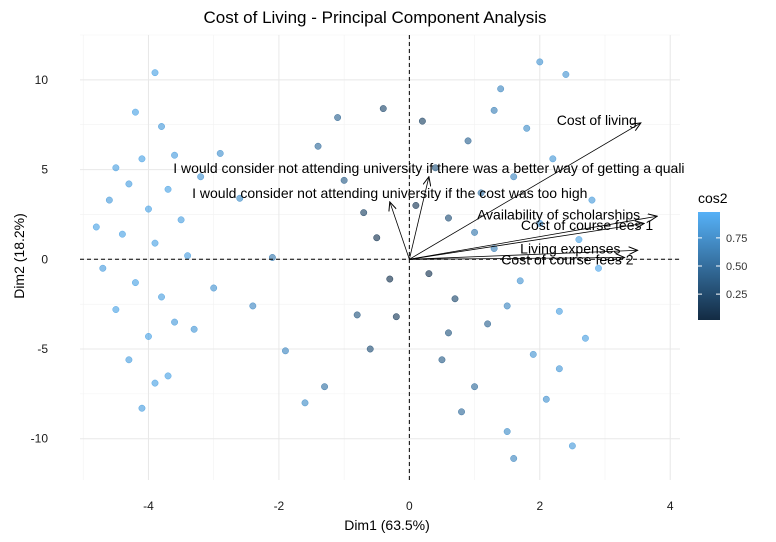 The height and width of the screenshot is (542, 776). What do you see at coordinates (722, 267) in the screenshot?
I see `legend-ticks: 0.25 0.50 0.75` at bounding box center [722, 267].